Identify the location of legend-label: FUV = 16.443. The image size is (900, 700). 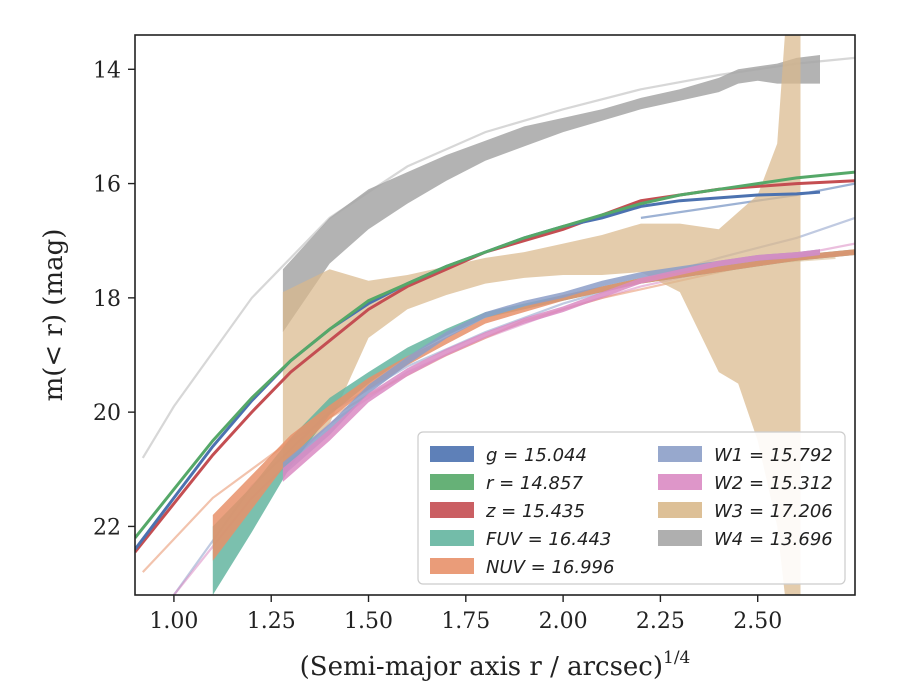
(548, 539).